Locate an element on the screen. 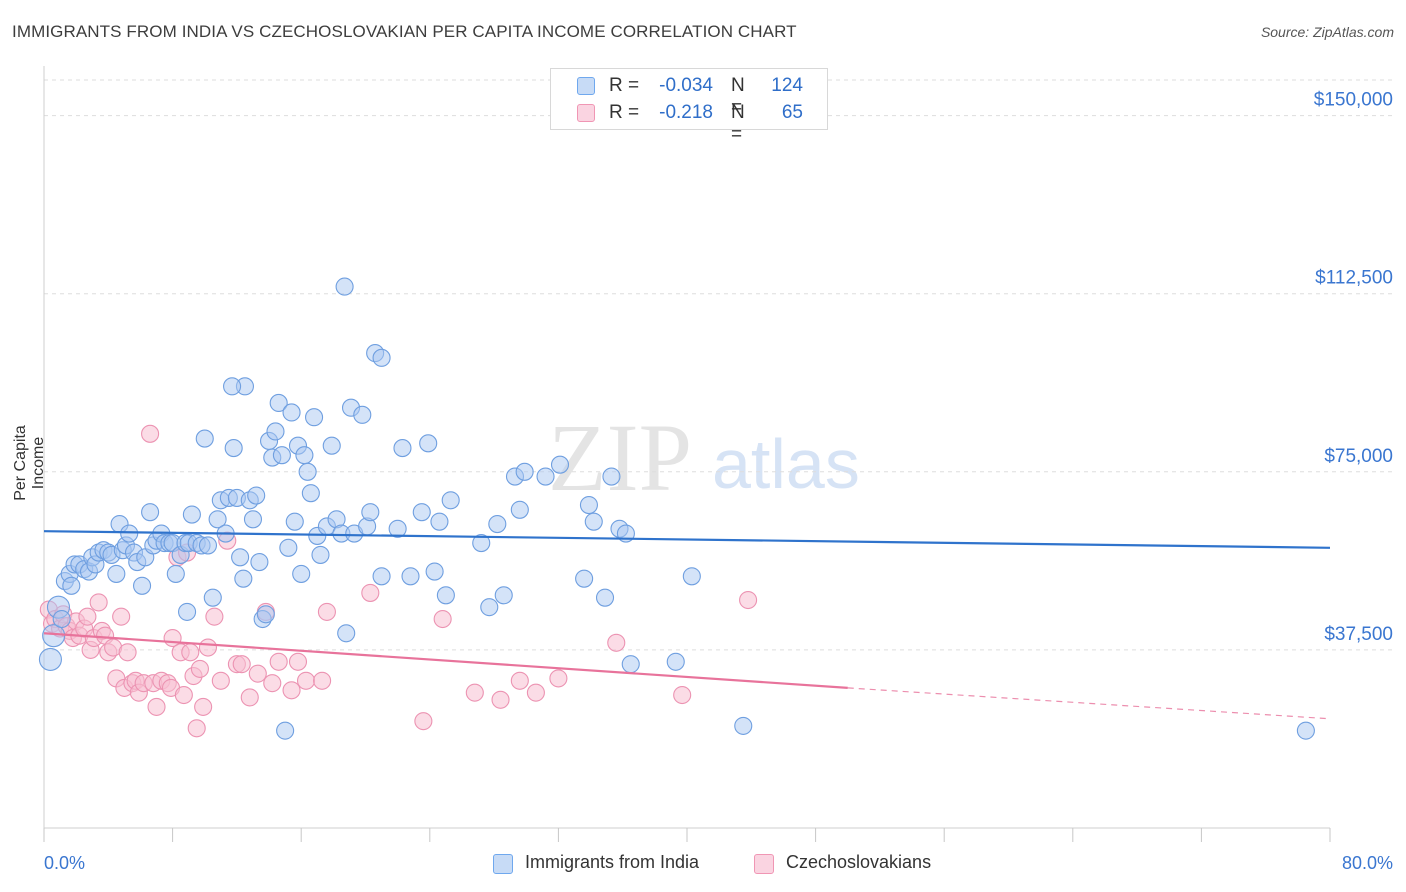 The image size is (1406, 892). legend-label-czech: Czechoslovakians is located at coordinates (859, 862).